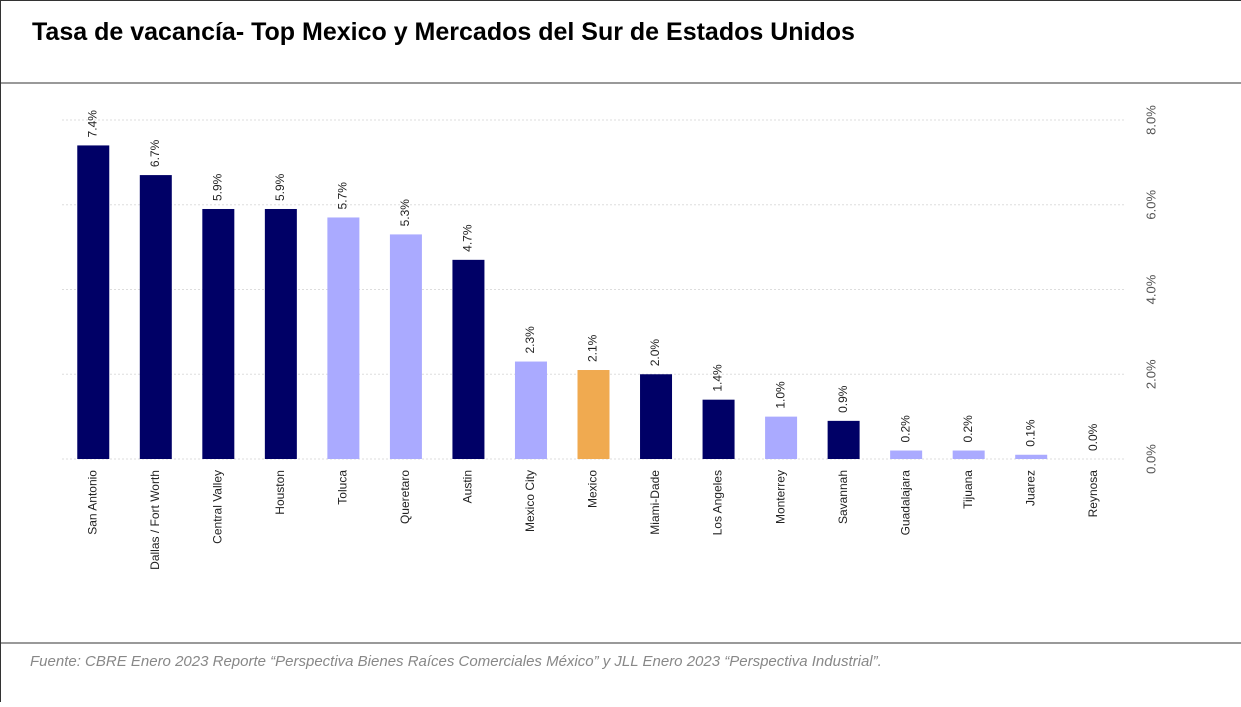 This screenshot has width=1241, height=707. I want to click on x-tick-label: Reynosa, so click(1093, 494).